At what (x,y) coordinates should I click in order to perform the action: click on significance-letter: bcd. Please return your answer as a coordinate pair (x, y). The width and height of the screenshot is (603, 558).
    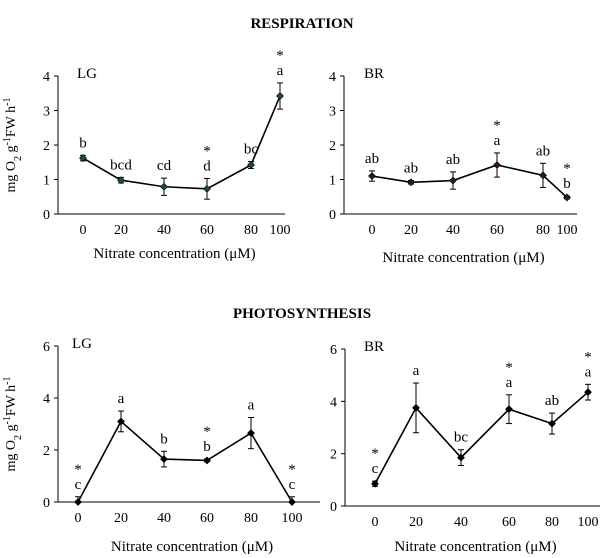
    Looking at the image, I should click on (121, 165).